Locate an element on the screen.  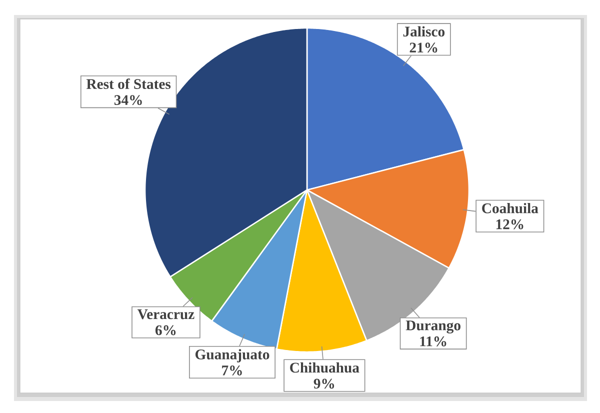
data-label: 7% is located at coordinates (232, 371).